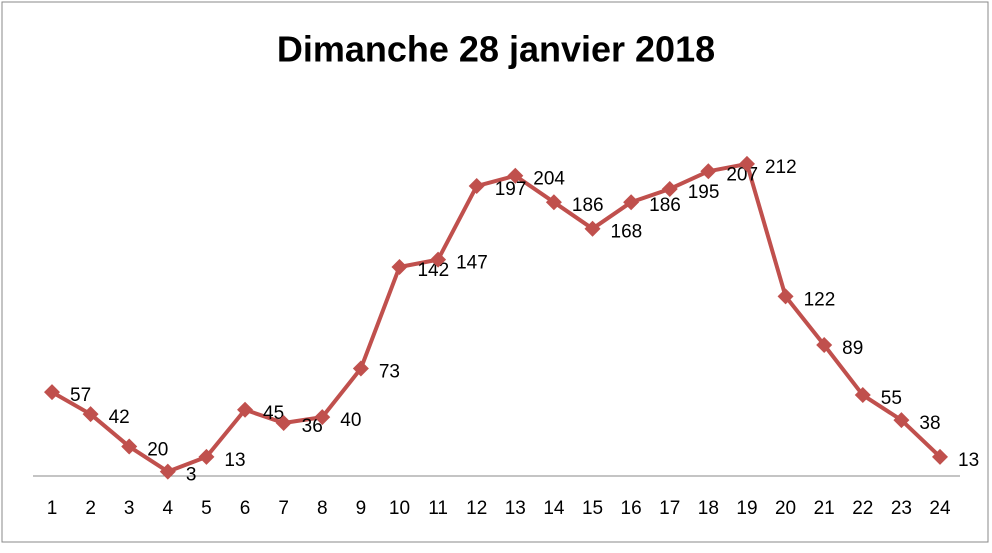 This screenshot has width=992, height=553. Describe the element at coordinates (554, 508) in the screenshot. I see `x-tick-label: 14` at that location.